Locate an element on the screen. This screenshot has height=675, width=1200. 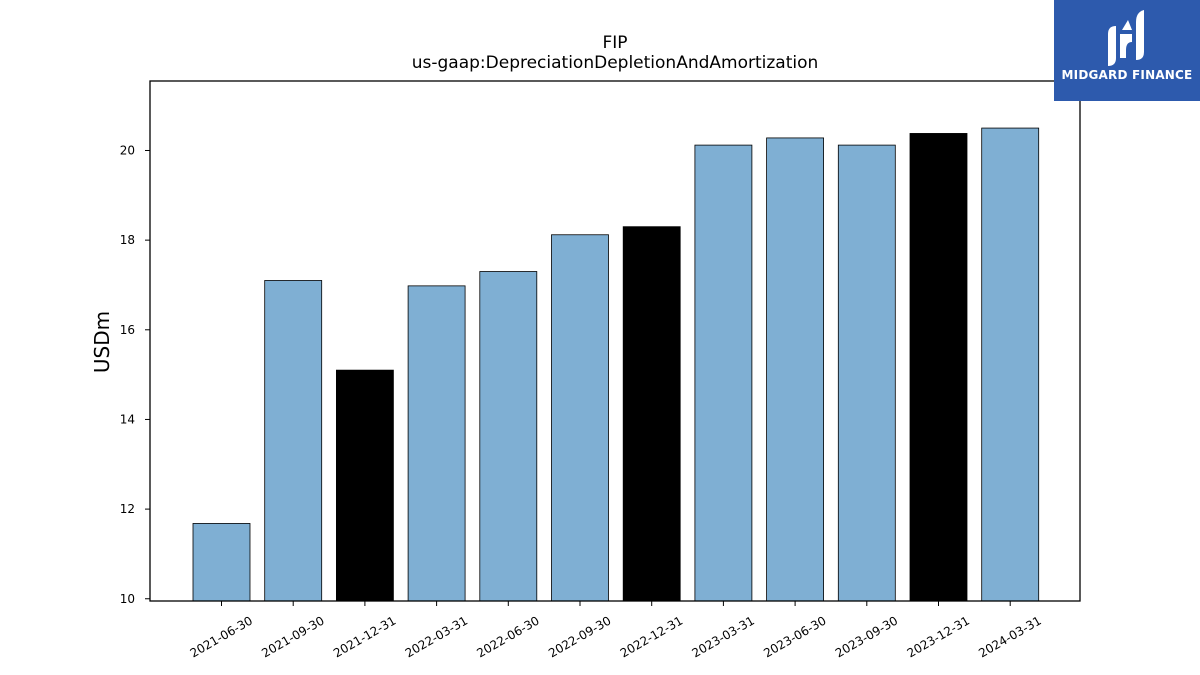
x-tick-label: 2022-12-31 is located at coordinates (651, 636).